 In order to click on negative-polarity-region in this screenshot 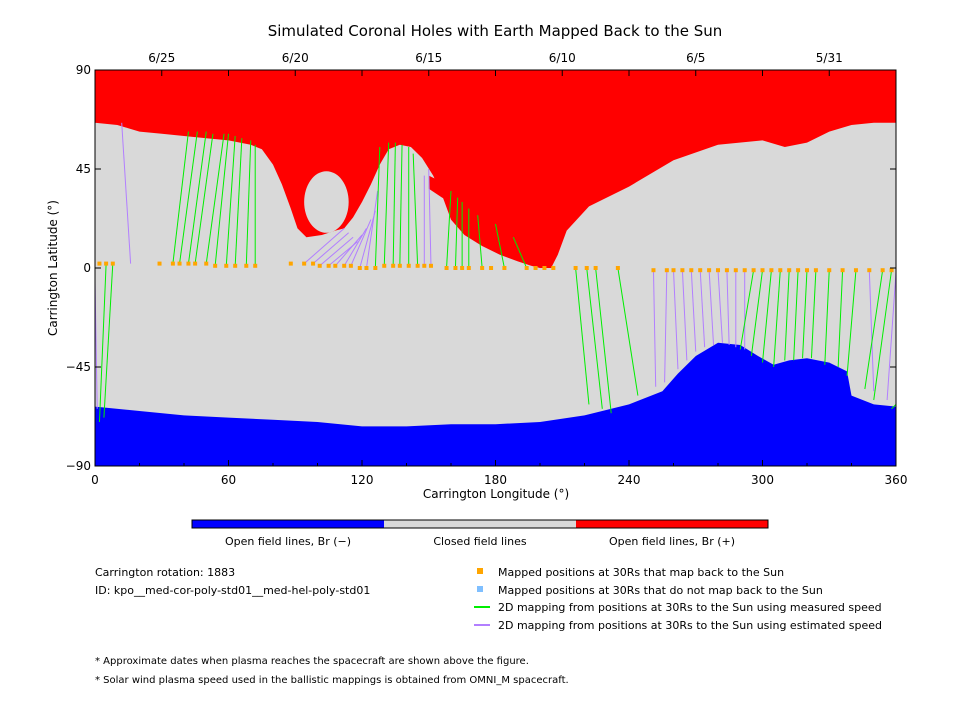, I will do `click(495, 404)`.